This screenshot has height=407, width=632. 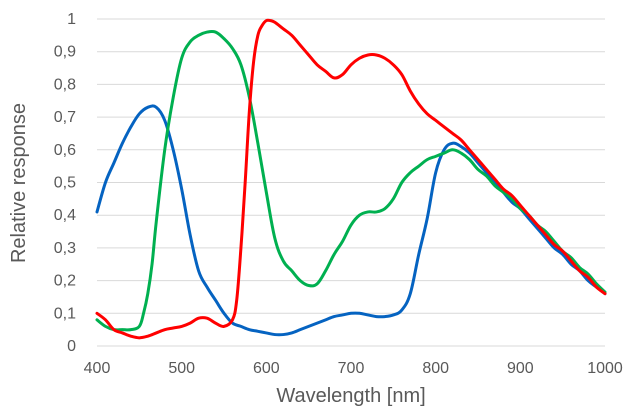 I want to click on y-tick-label: 0,2, so click(x=65, y=281).